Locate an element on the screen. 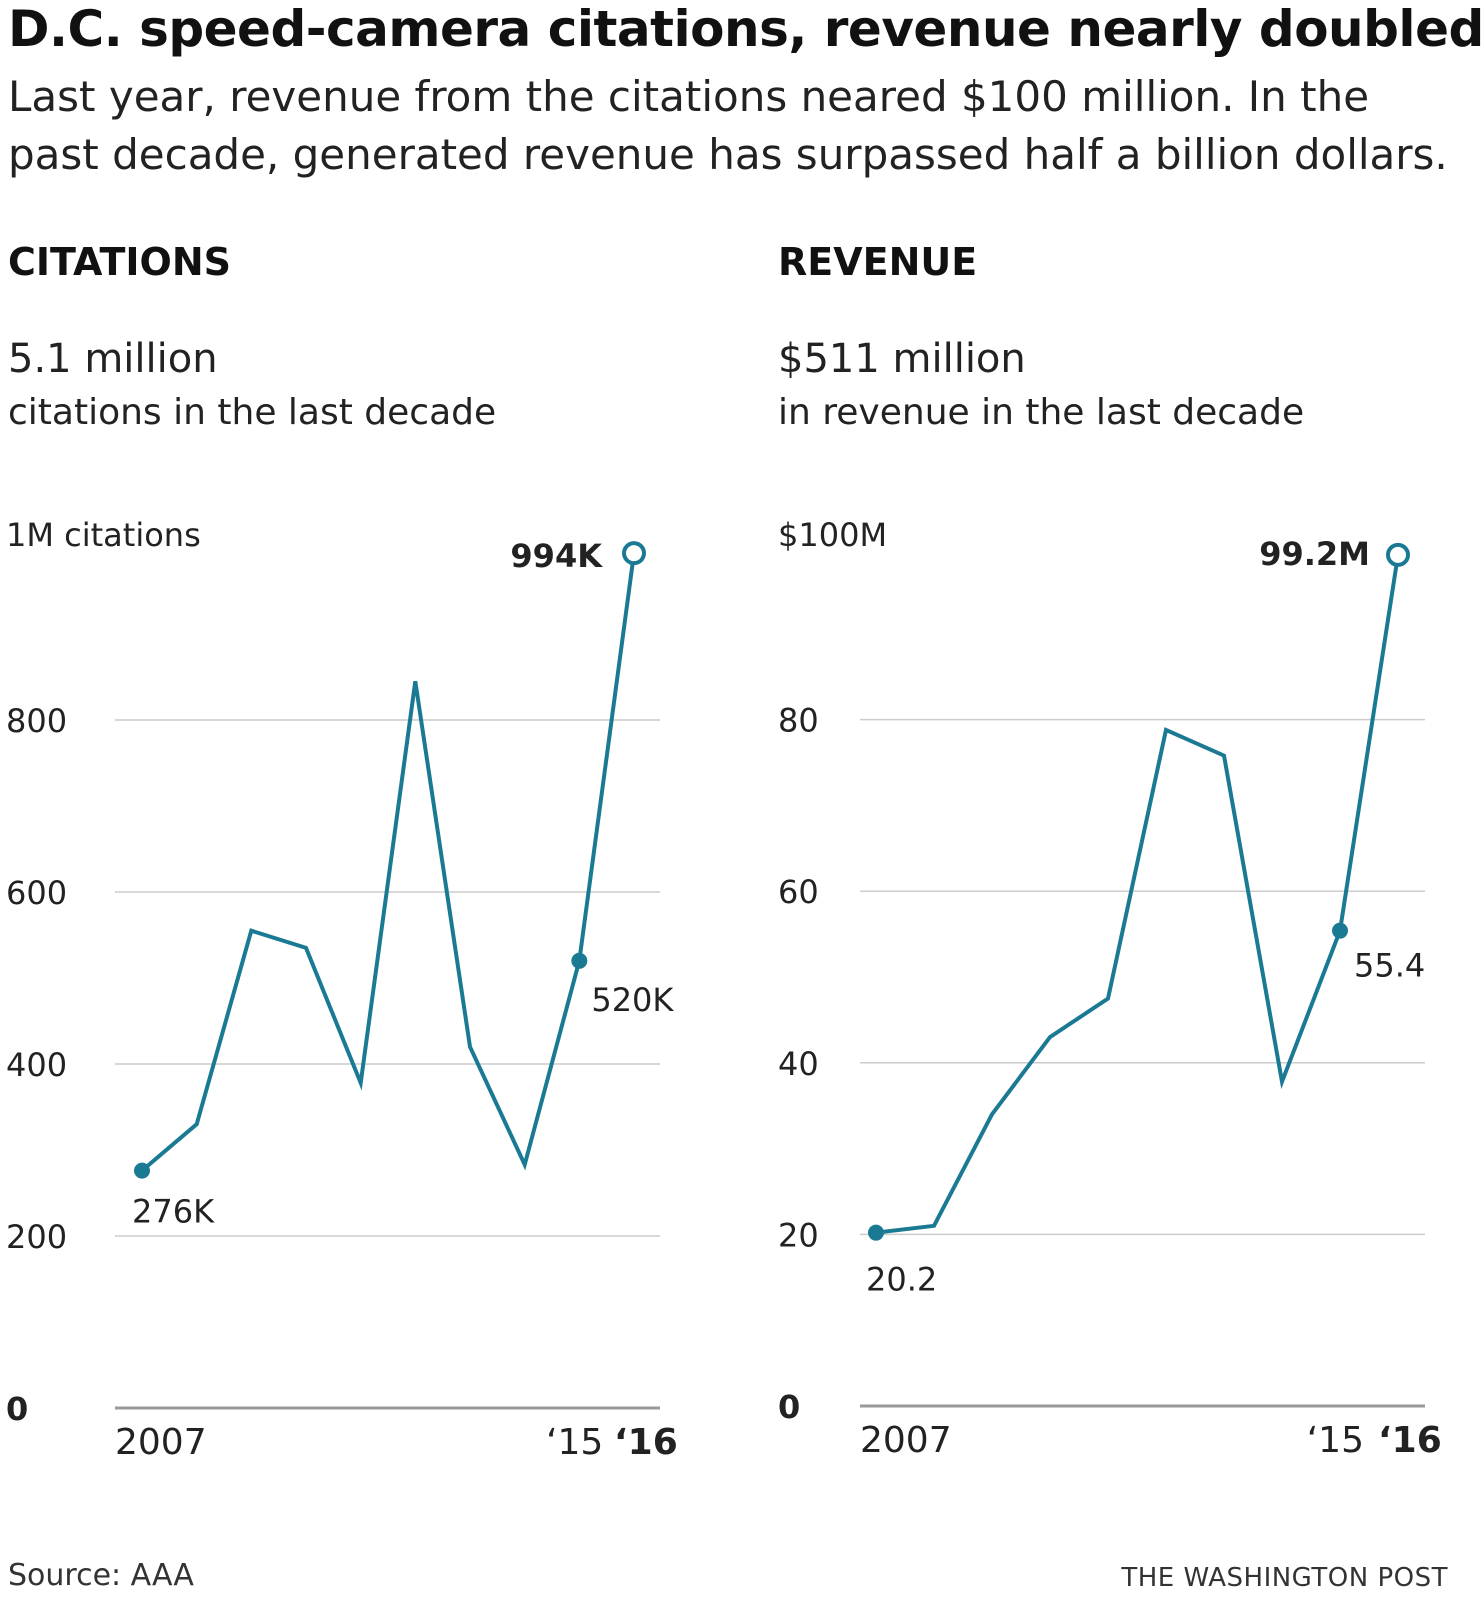  citations-y-tick-label: 600 is located at coordinates (36, 893).